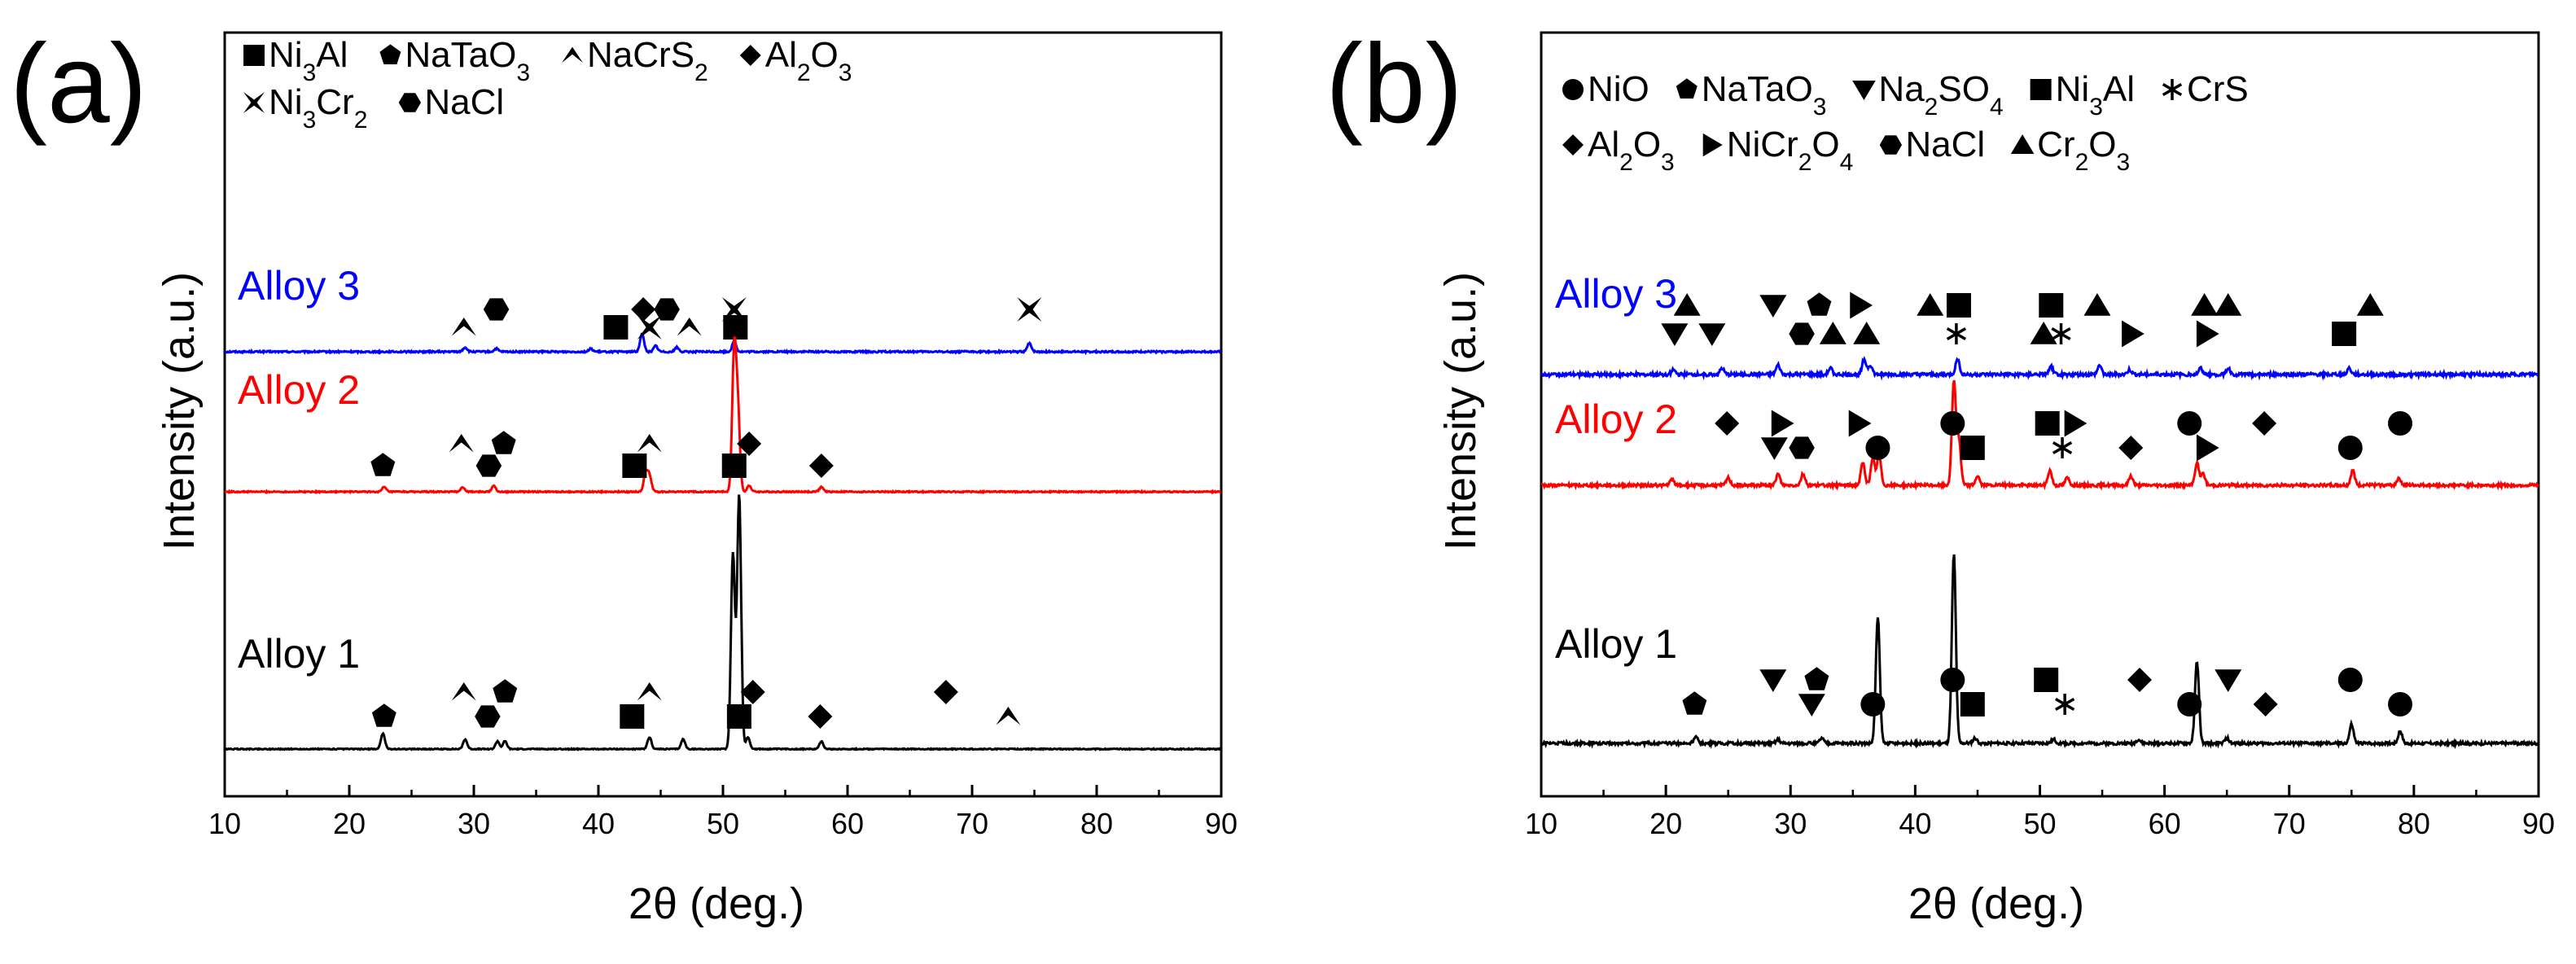 The height and width of the screenshot is (964, 2576). Describe the element at coordinates (2022, 144) in the screenshot. I see `panel-b-legend-triangle-up-icon` at that location.